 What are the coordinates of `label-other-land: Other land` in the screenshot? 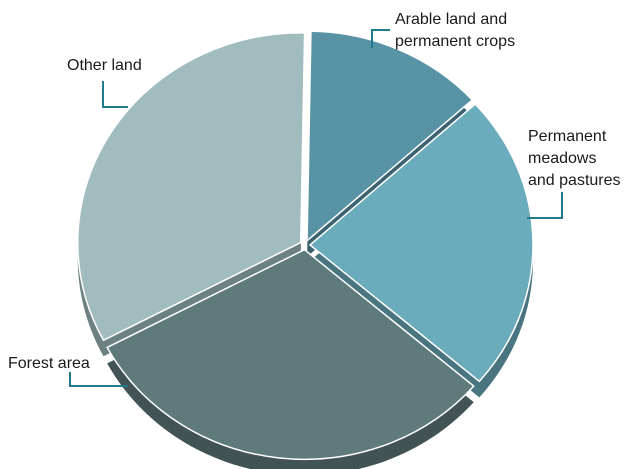 It's located at (104, 65).